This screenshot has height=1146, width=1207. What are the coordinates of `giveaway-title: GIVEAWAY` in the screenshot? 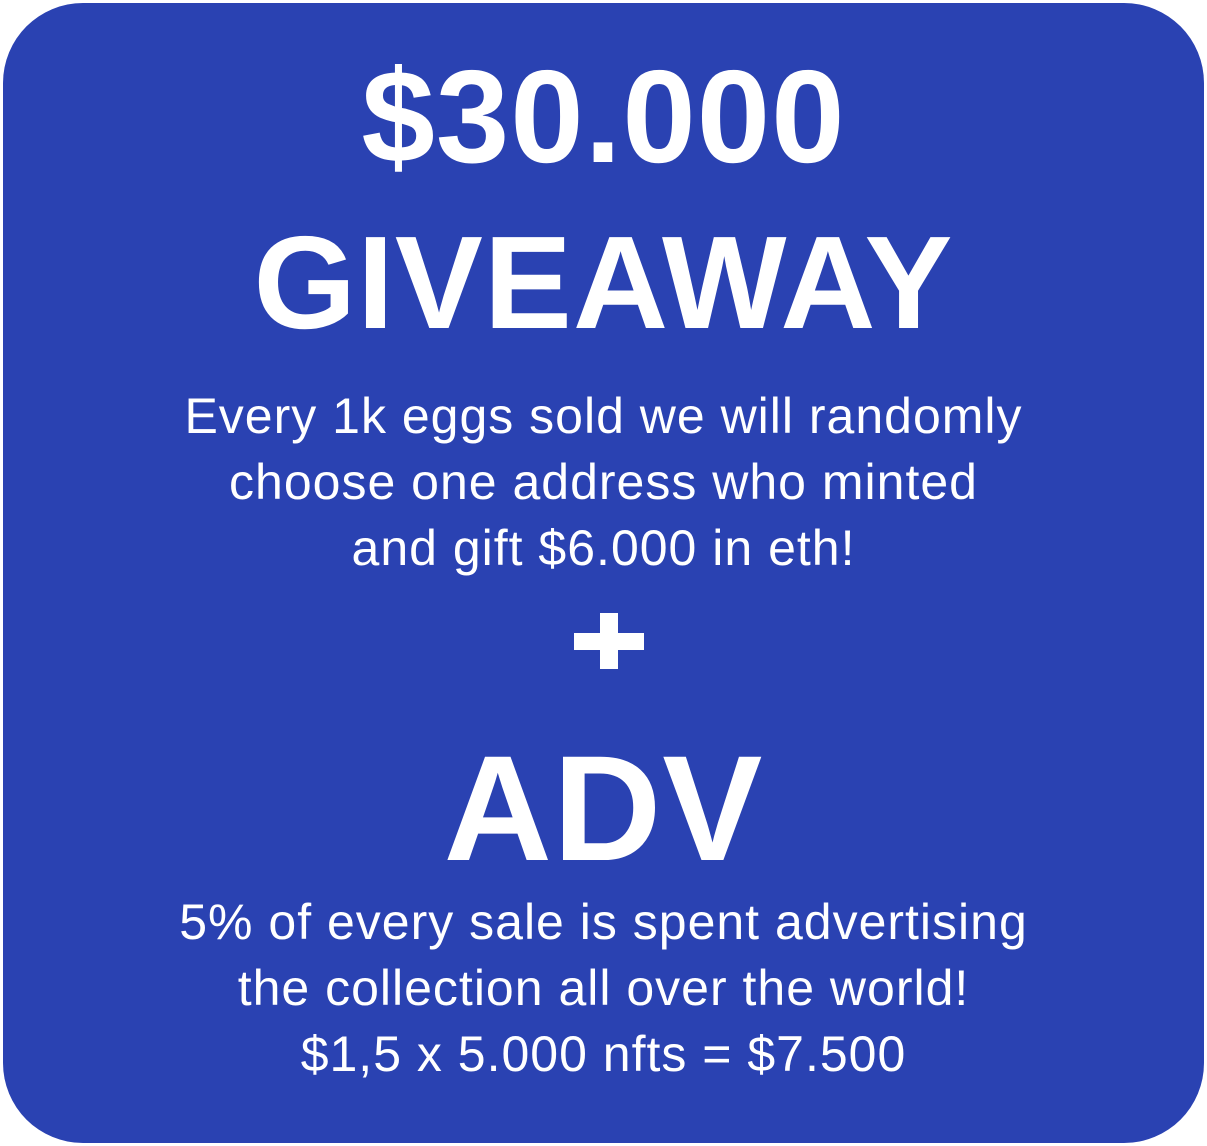 It's located at (603, 282).